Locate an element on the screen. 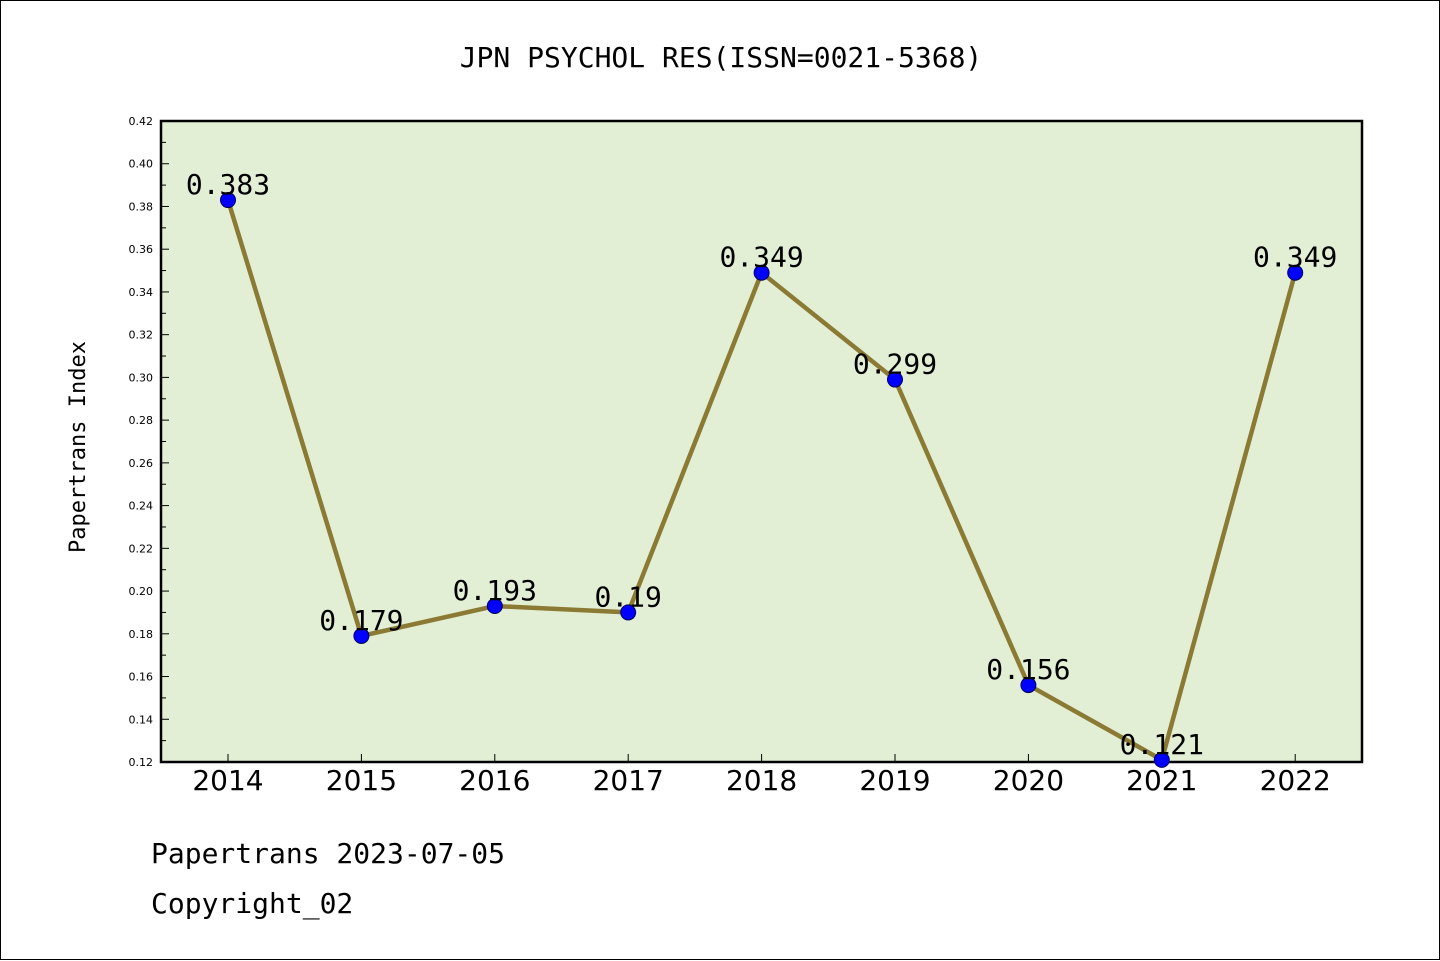  y-tick-label: 0.32 is located at coordinates (141, 335).